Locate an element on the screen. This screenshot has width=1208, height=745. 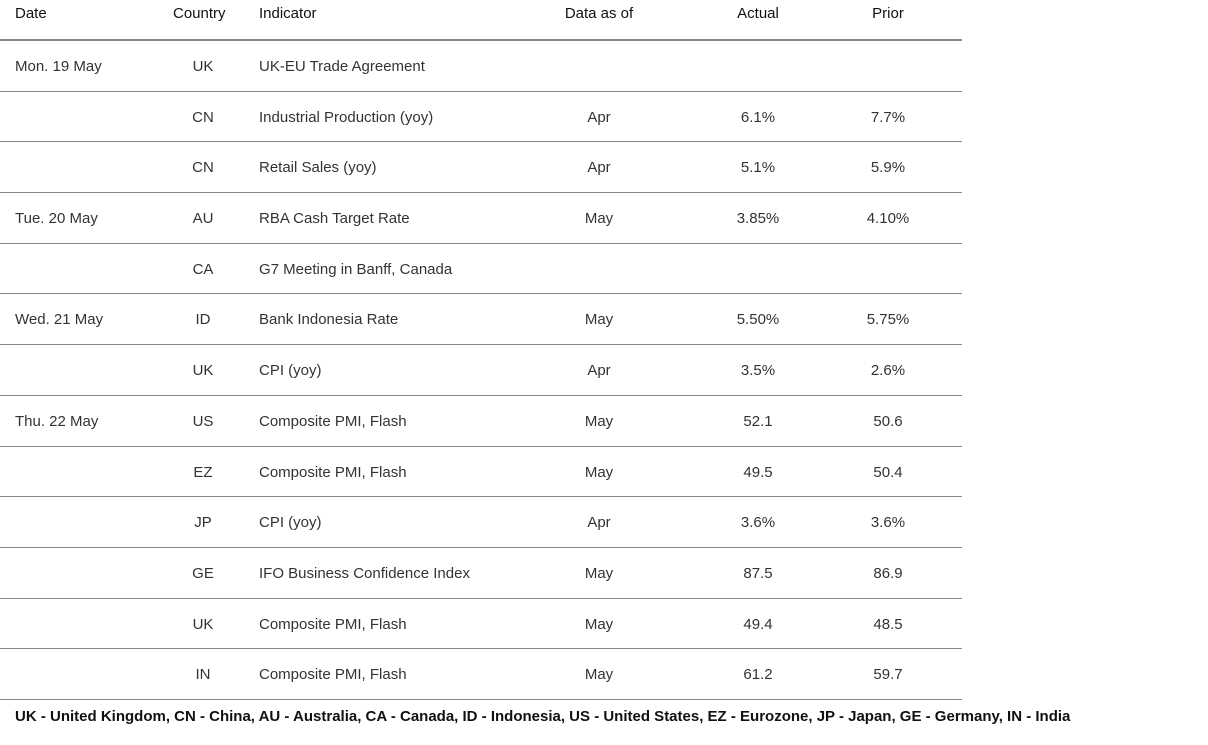
table-row: JP CPI (yoy) Apr 3.6% 3.6% is located at coordinates (481, 522).